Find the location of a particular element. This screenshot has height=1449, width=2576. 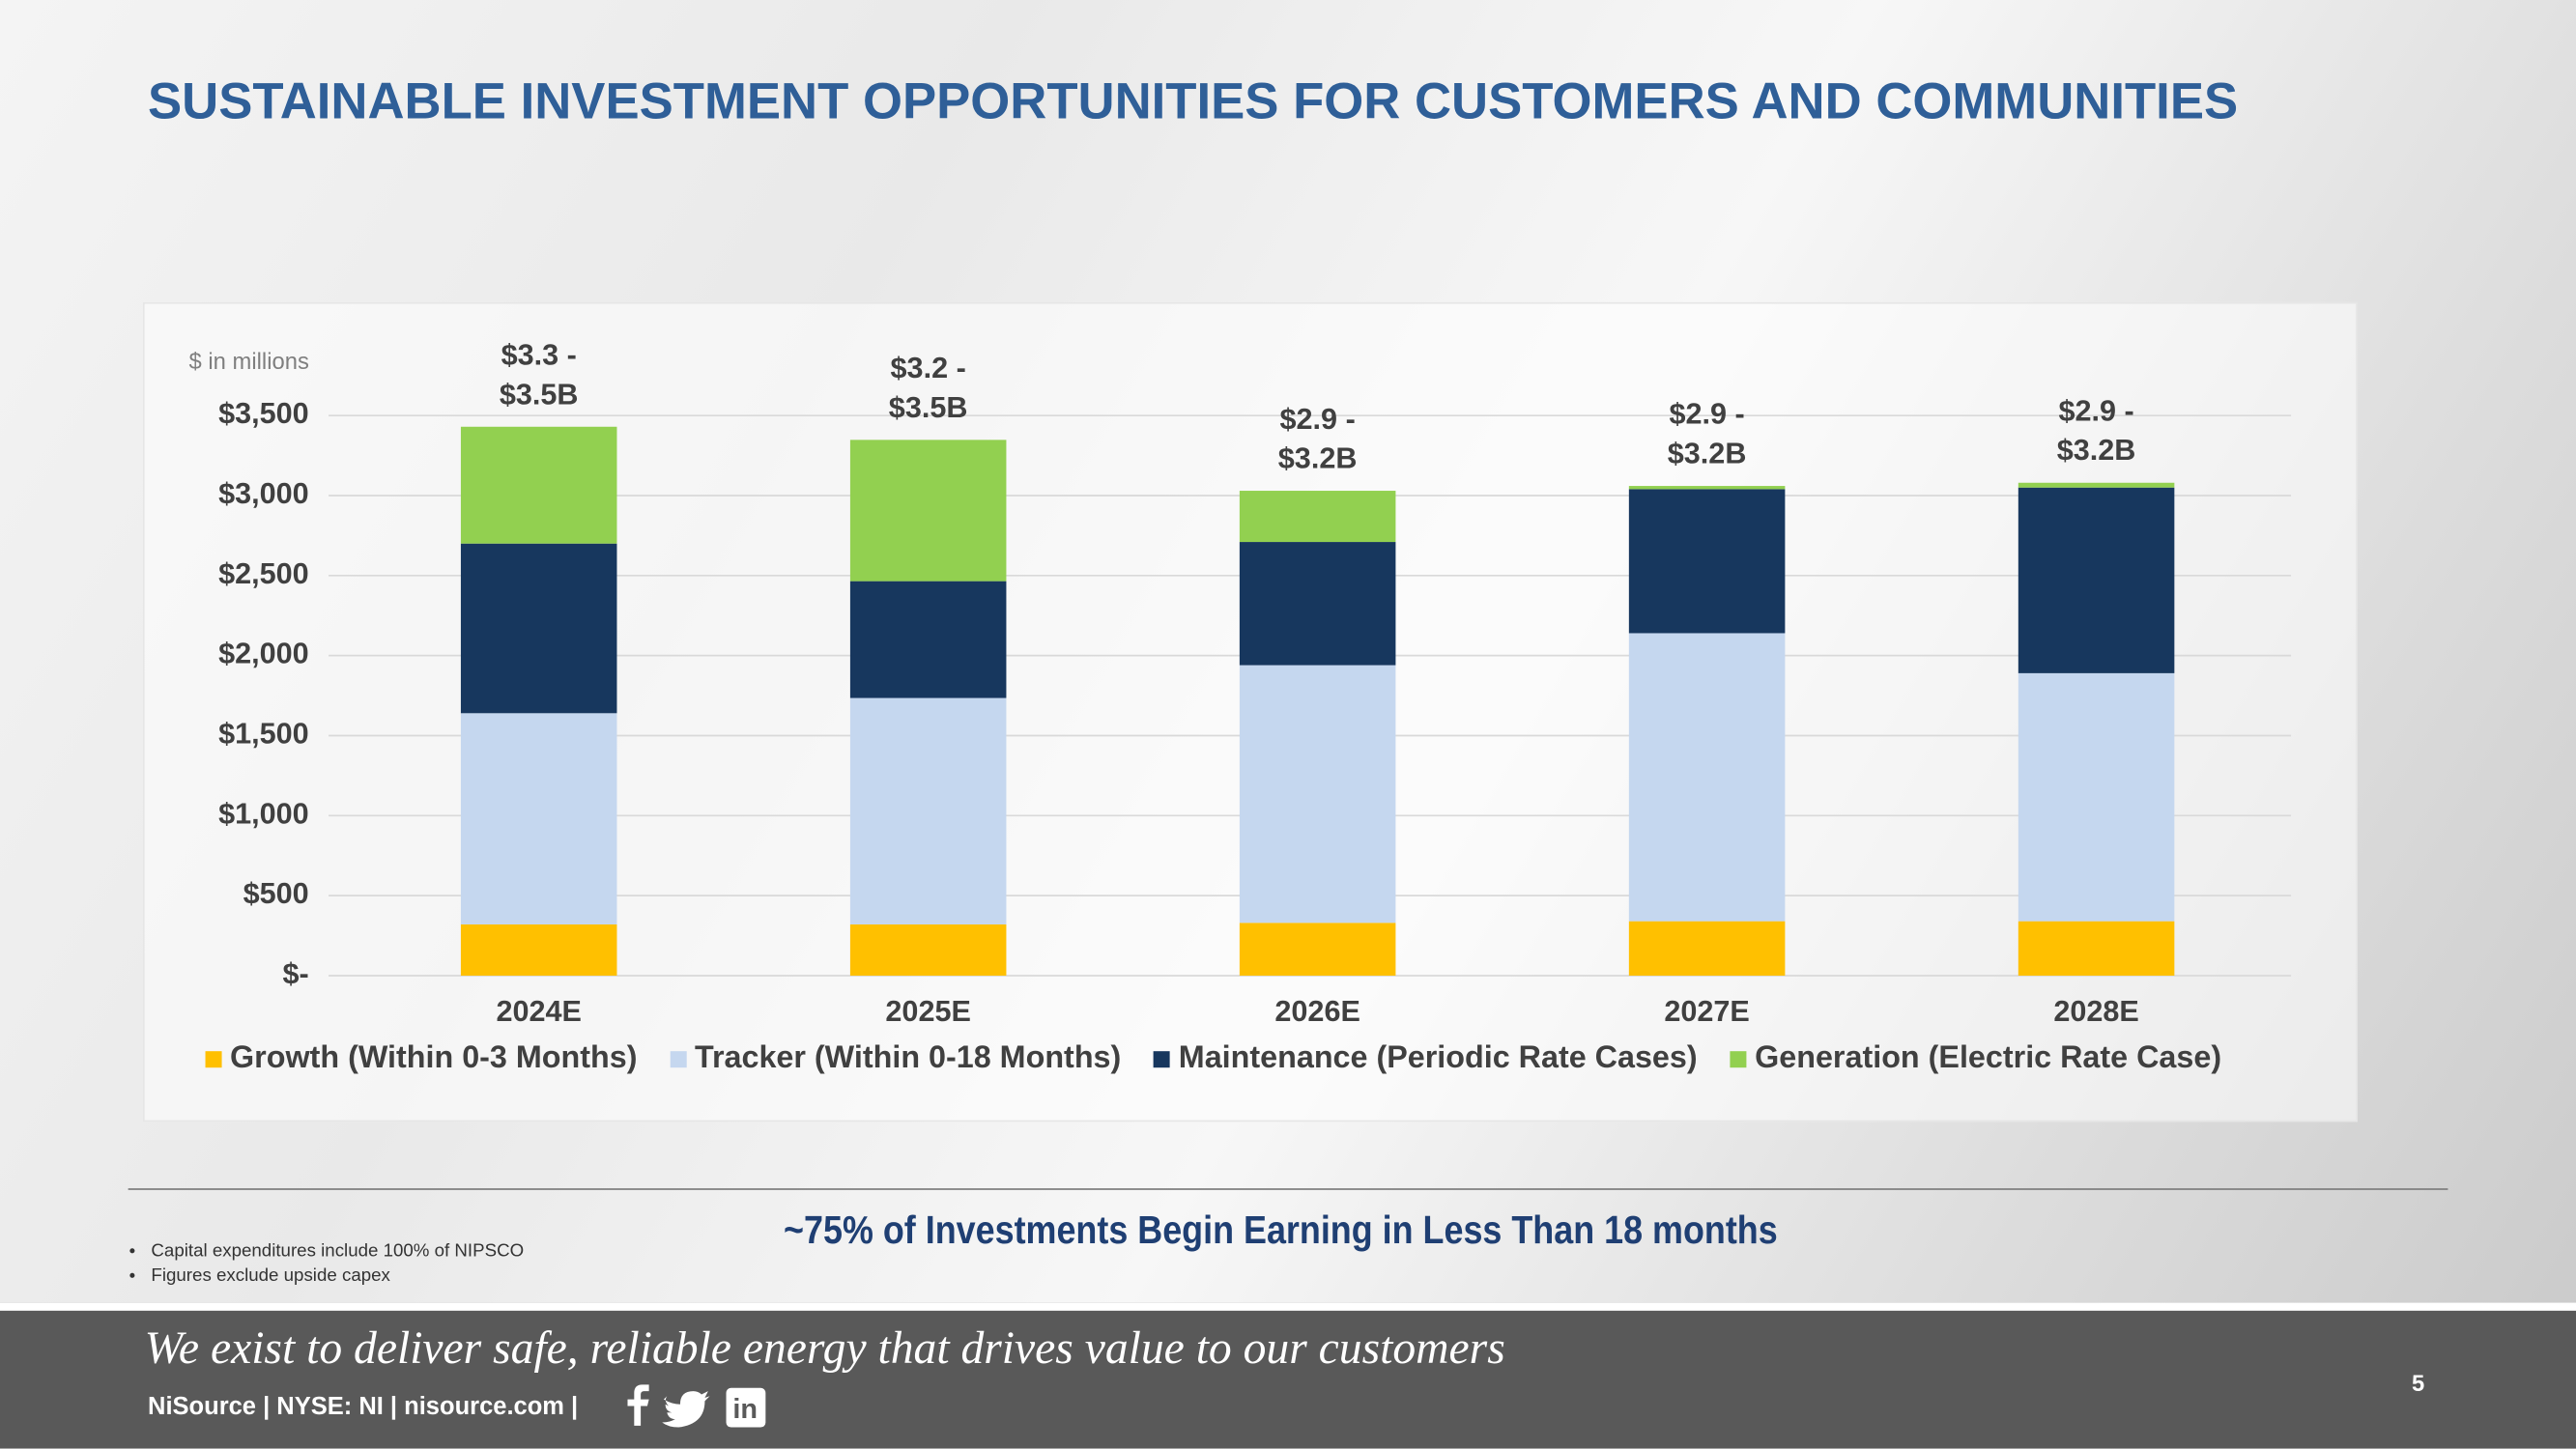

footer-bar is located at coordinates (1288, 1375).